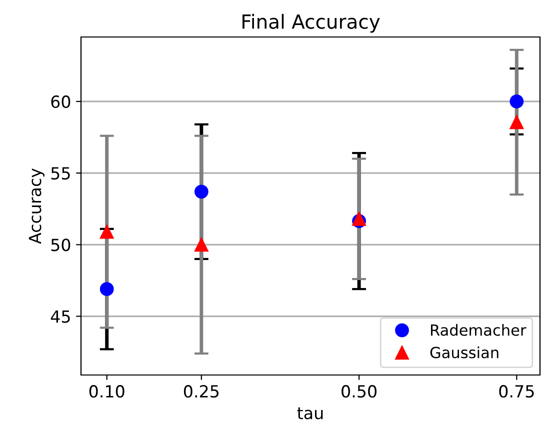 The image size is (543, 442). Describe the element at coordinates (60, 245) in the screenshot. I see `y-tick-label: 50` at that location.